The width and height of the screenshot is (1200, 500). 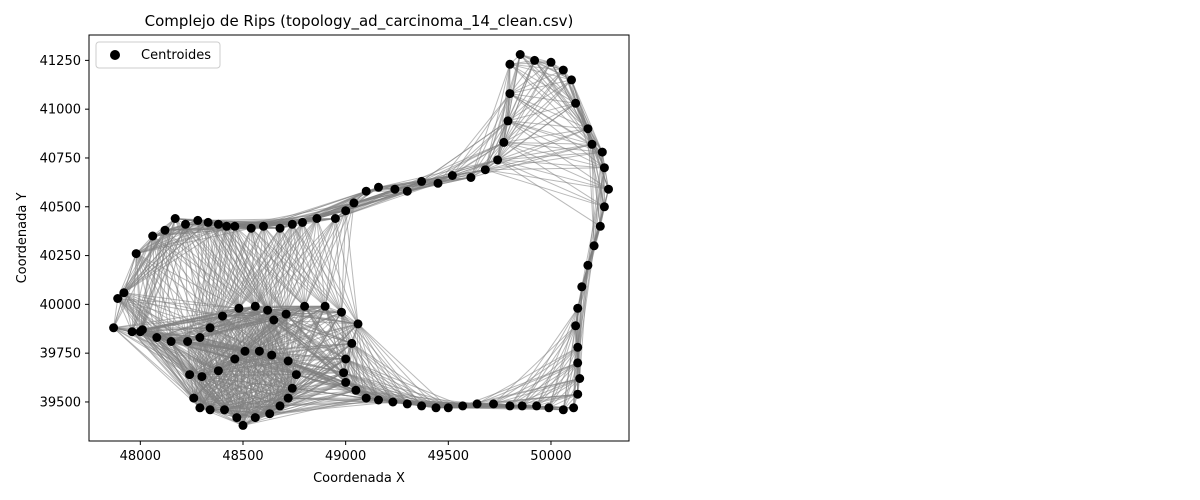 I want to click on legend-label: Centroides, so click(x=176, y=55).